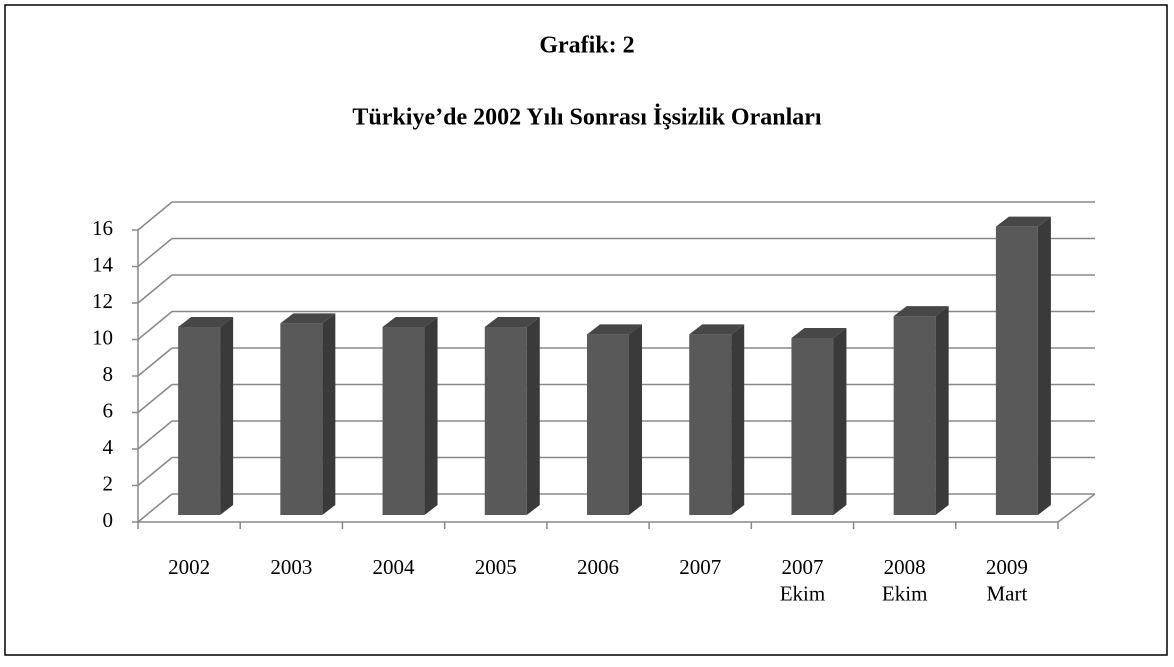  What do you see at coordinates (102, 301) in the screenshot?
I see `y-tick-label: 12` at bounding box center [102, 301].